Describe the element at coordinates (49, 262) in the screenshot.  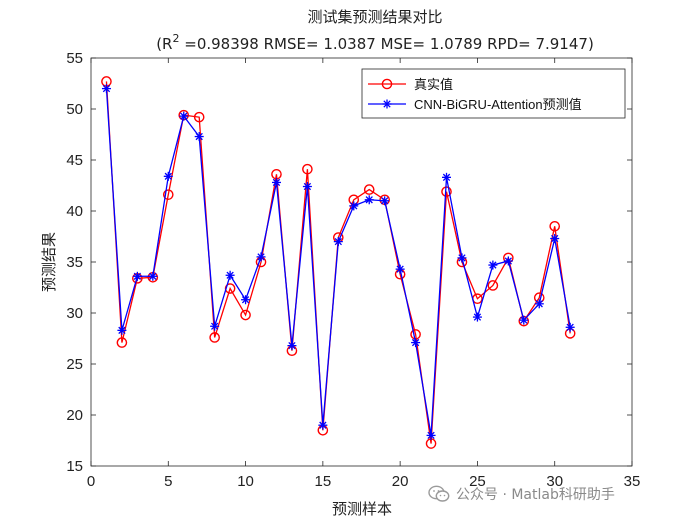
I see `y-axis-label: 预测结果` at that location.